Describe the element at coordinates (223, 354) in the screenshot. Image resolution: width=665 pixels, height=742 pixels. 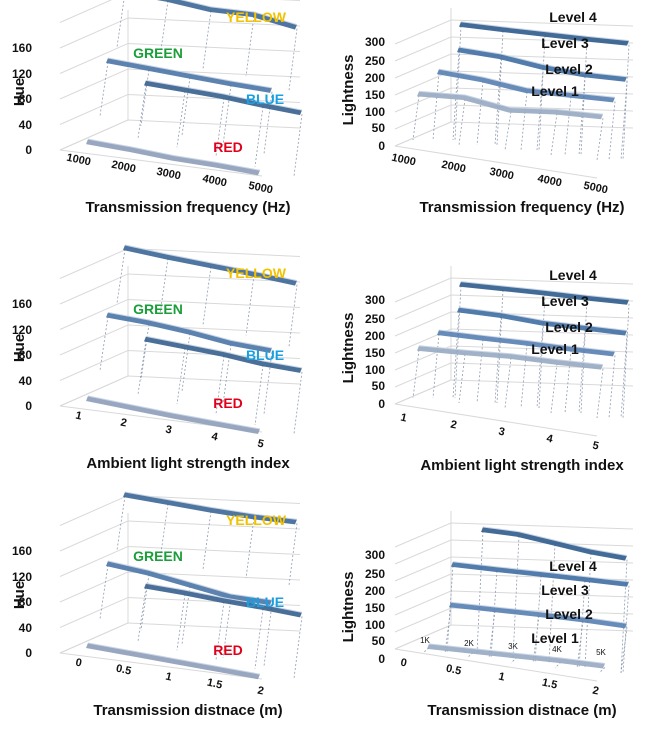
I see `series-ribbon-blue` at that location.